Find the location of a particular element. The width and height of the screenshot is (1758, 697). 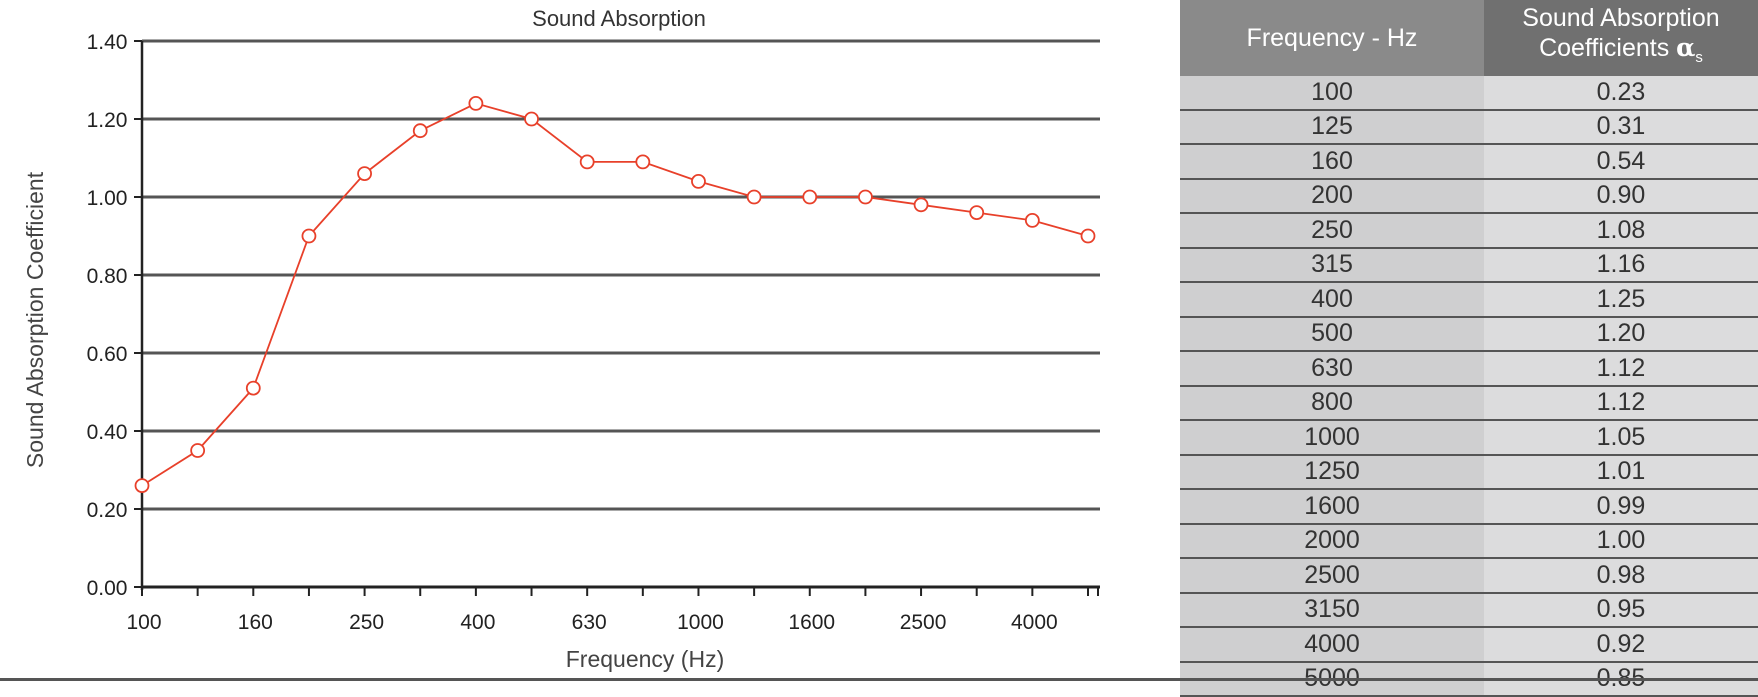

x-tick-label: 1600 is located at coordinates (811, 622).